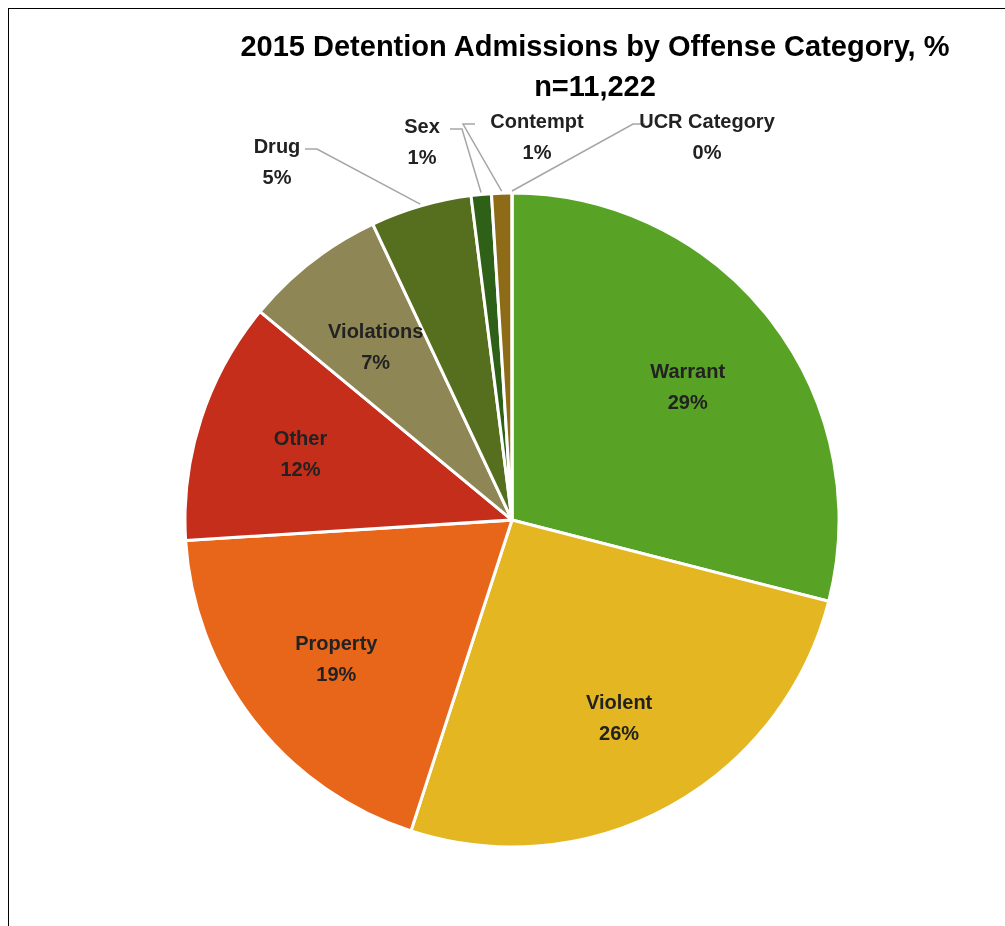 This screenshot has height=926, width=1005. What do you see at coordinates (595, 46) in the screenshot?
I see `chart-title: 2015 Detention Admissions by Offense Category, %` at bounding box center [595, 46].